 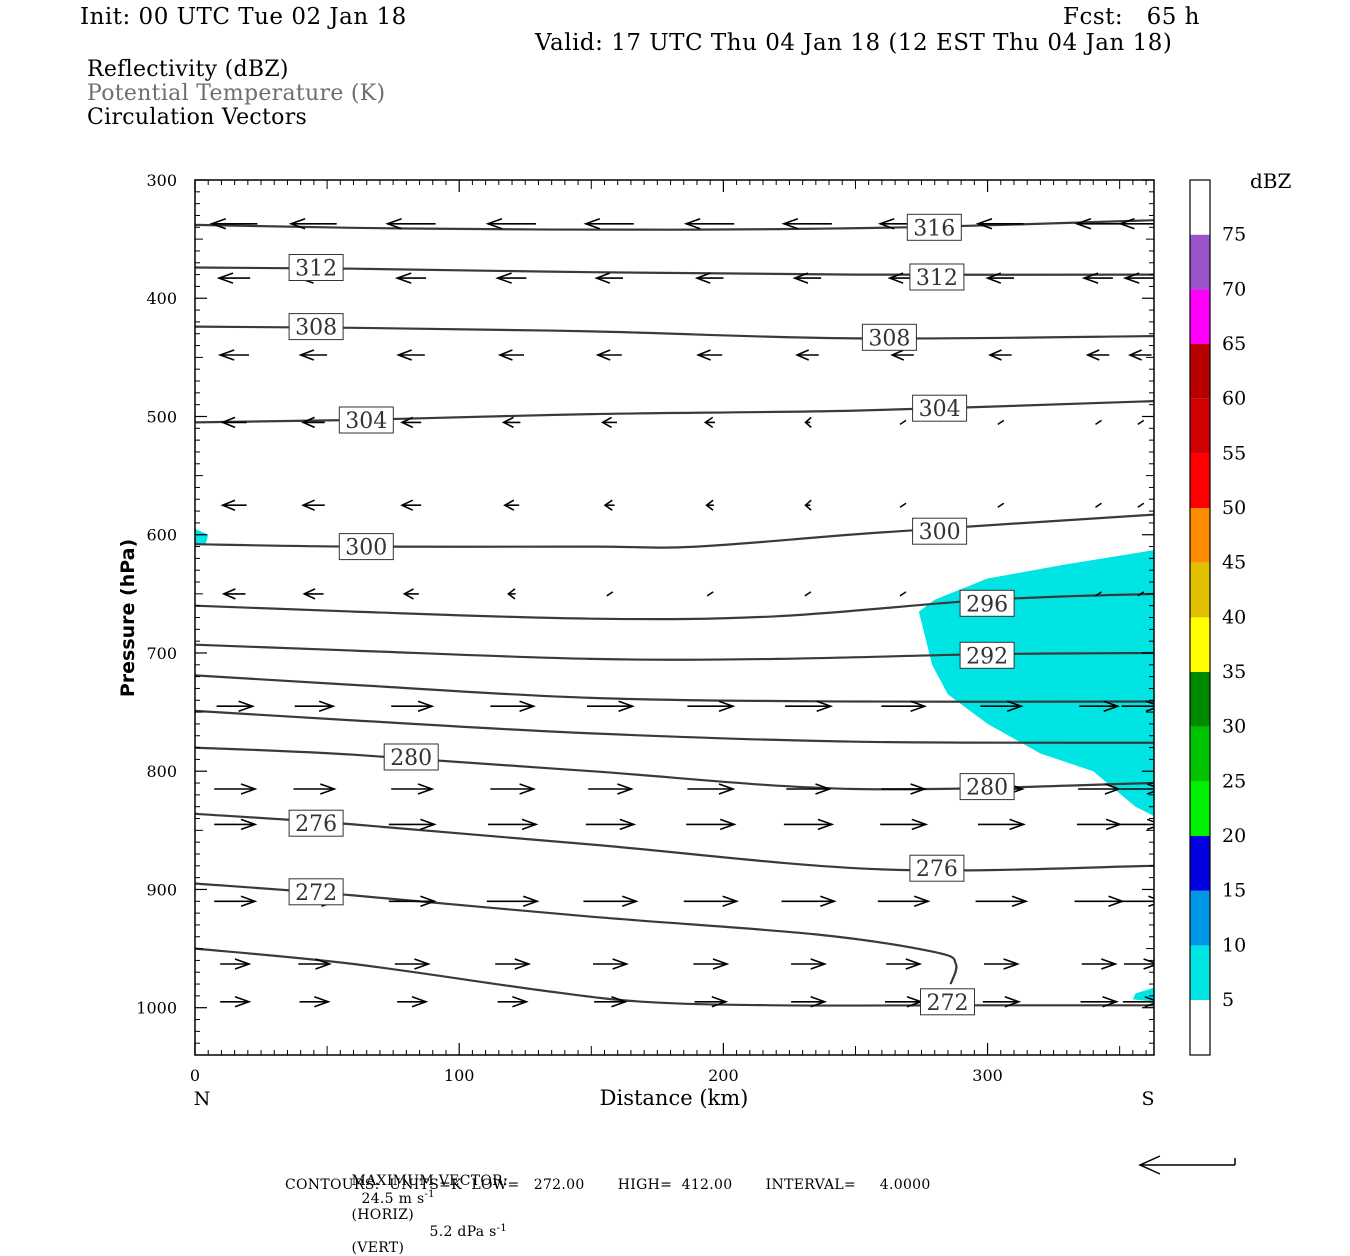 I want to click on field-potential-temperature: Potential Temperature (K), so click(x=236, y=93).